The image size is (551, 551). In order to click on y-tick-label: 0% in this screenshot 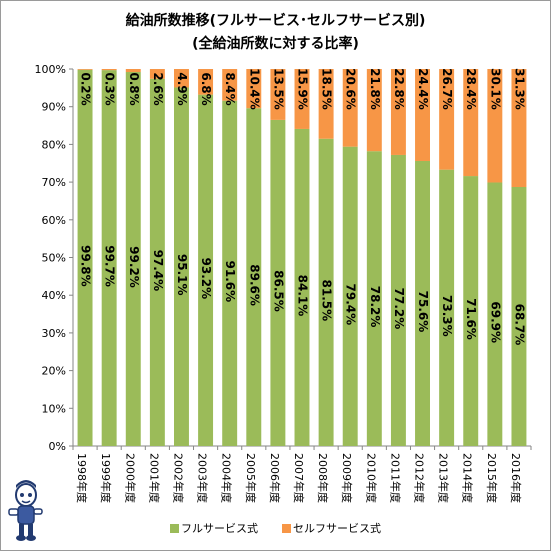, I will do `click(57, 446)`.